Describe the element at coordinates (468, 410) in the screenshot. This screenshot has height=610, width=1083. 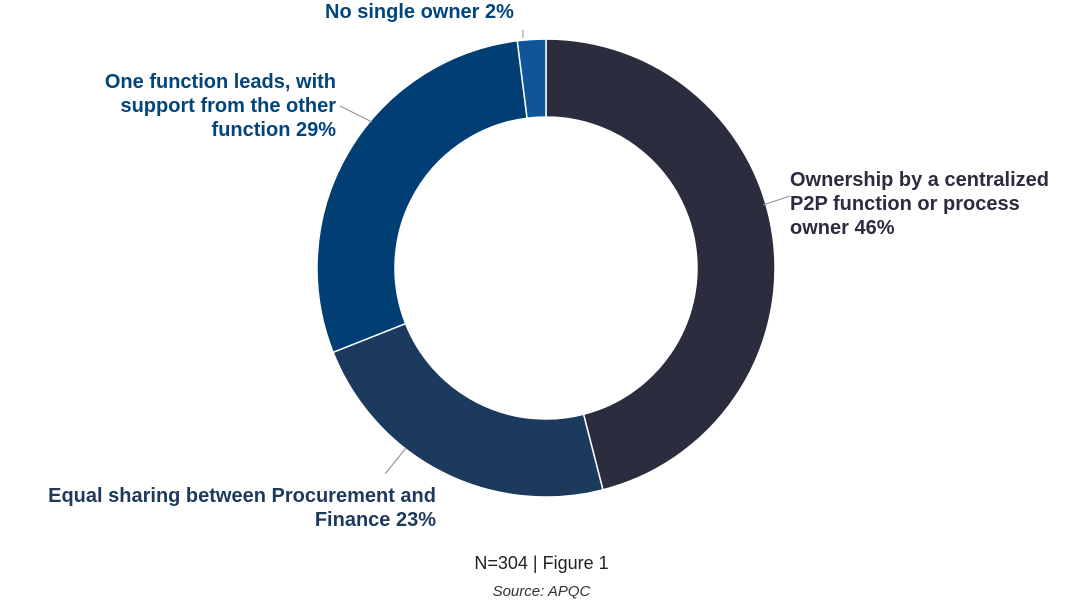
I see `slice-equal-sharing` at that location.